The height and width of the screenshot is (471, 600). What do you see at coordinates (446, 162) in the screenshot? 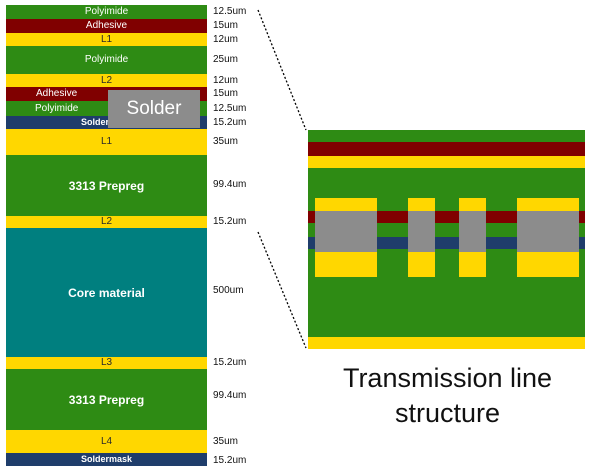
I see `ts-copper-l1` at bounding box center [446, 162].